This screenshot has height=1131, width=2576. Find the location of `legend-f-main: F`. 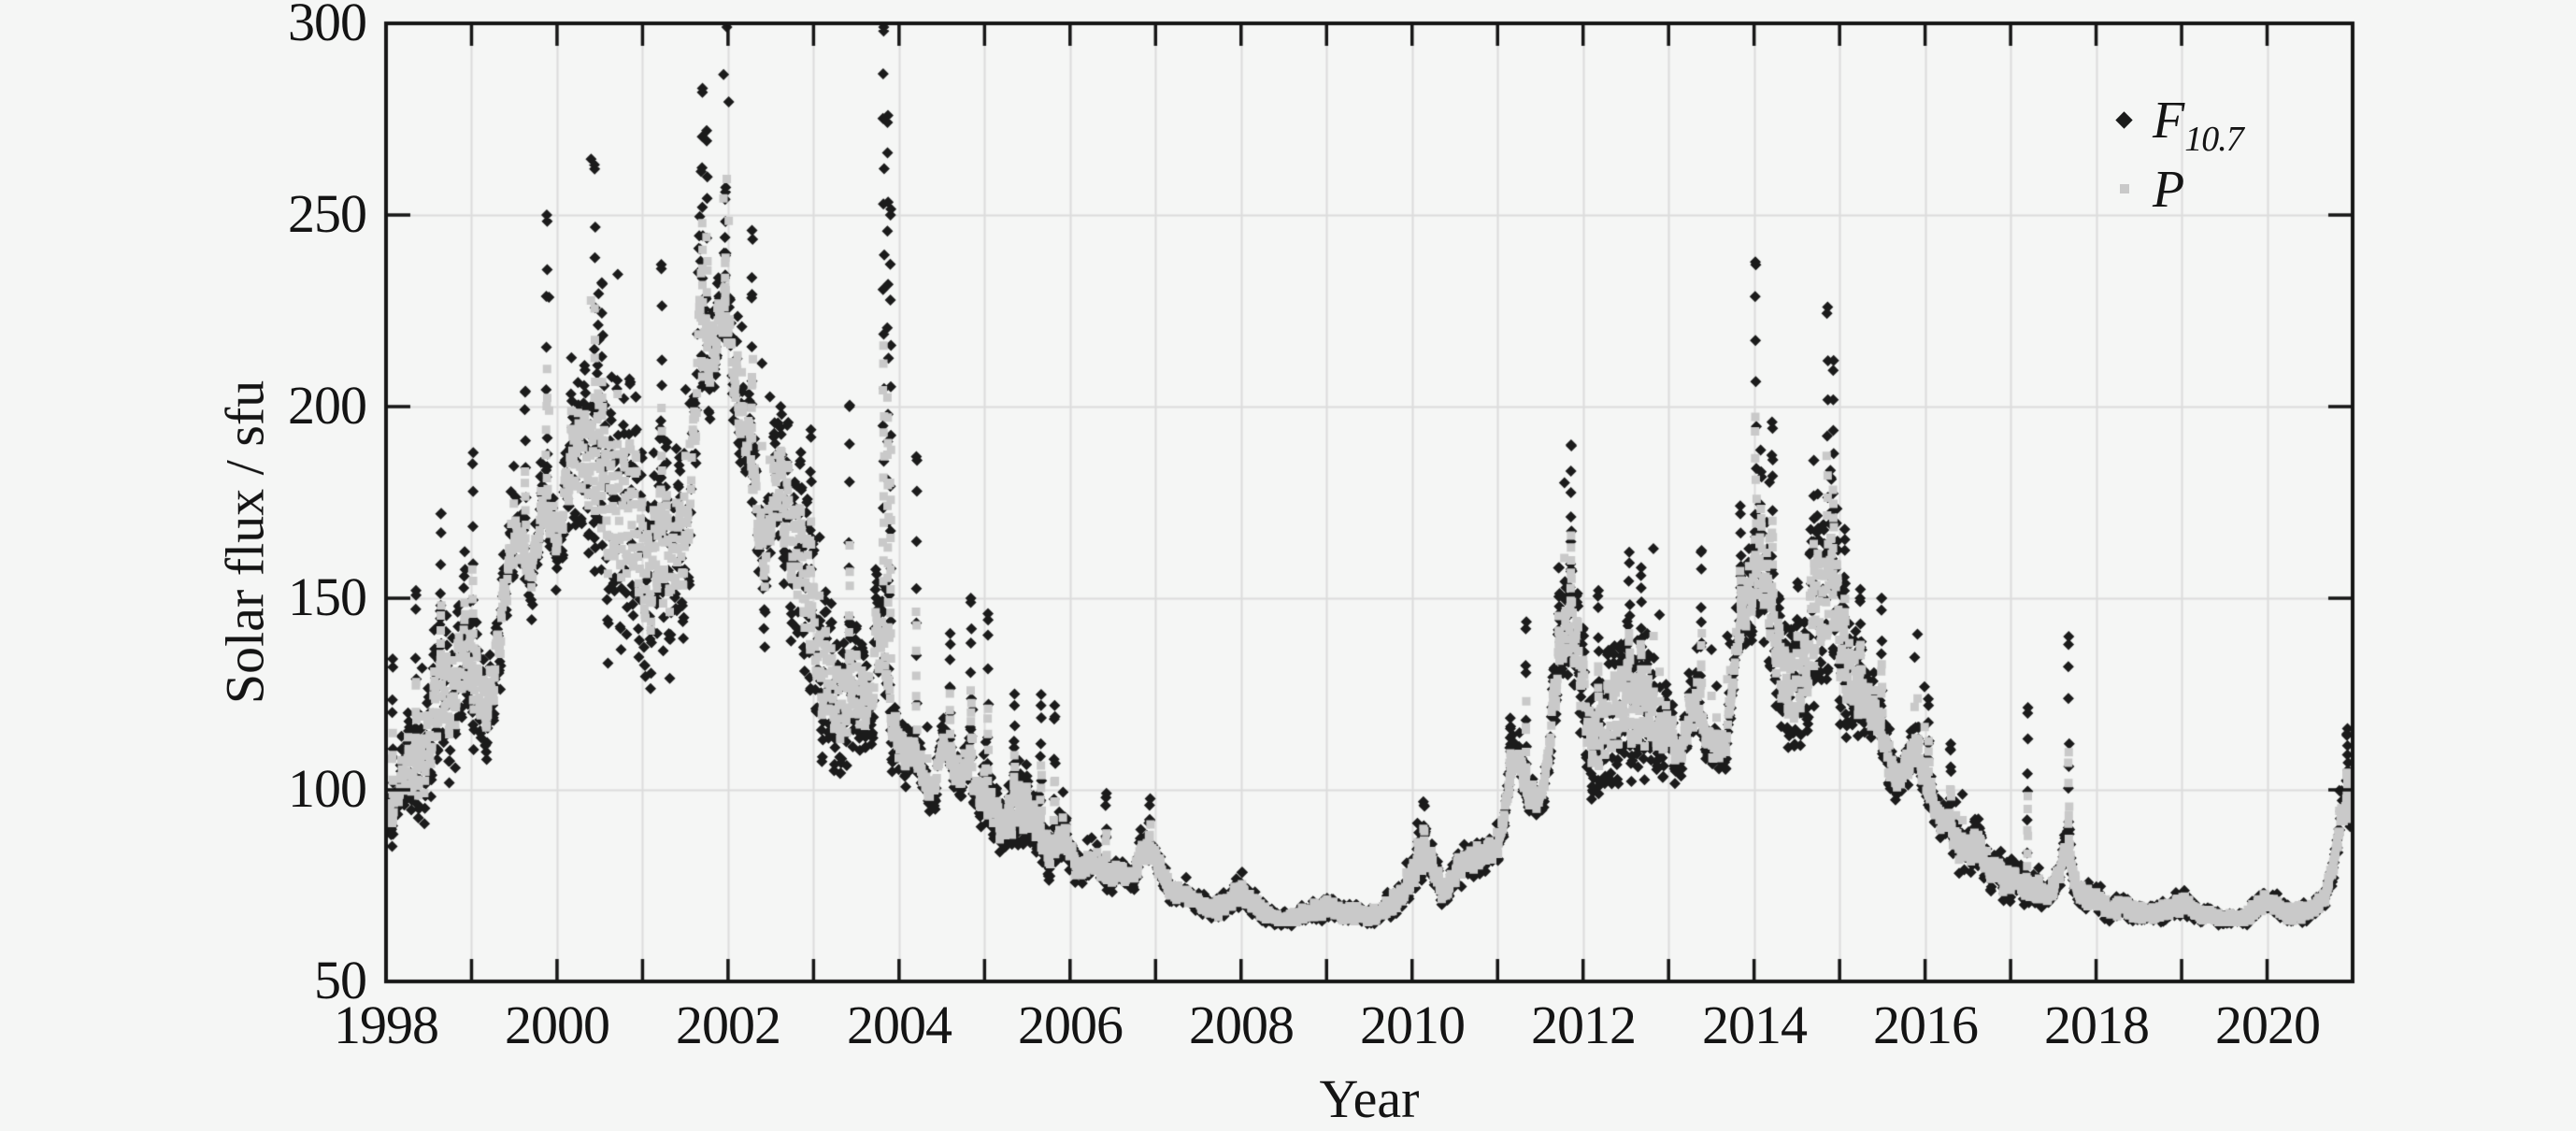

legend-f-main: F is located at coordinates (2169, 121).